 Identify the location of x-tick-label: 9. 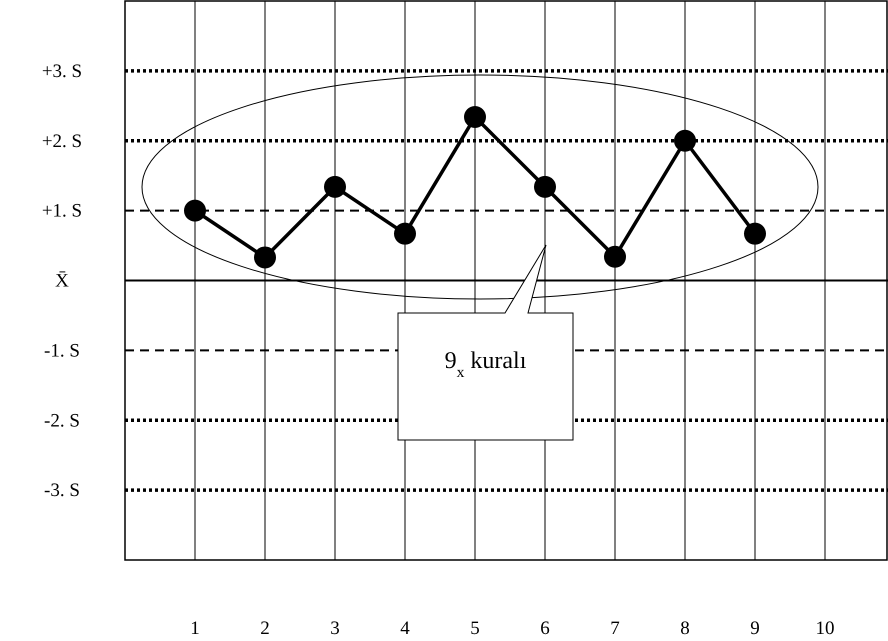
(755, 628).